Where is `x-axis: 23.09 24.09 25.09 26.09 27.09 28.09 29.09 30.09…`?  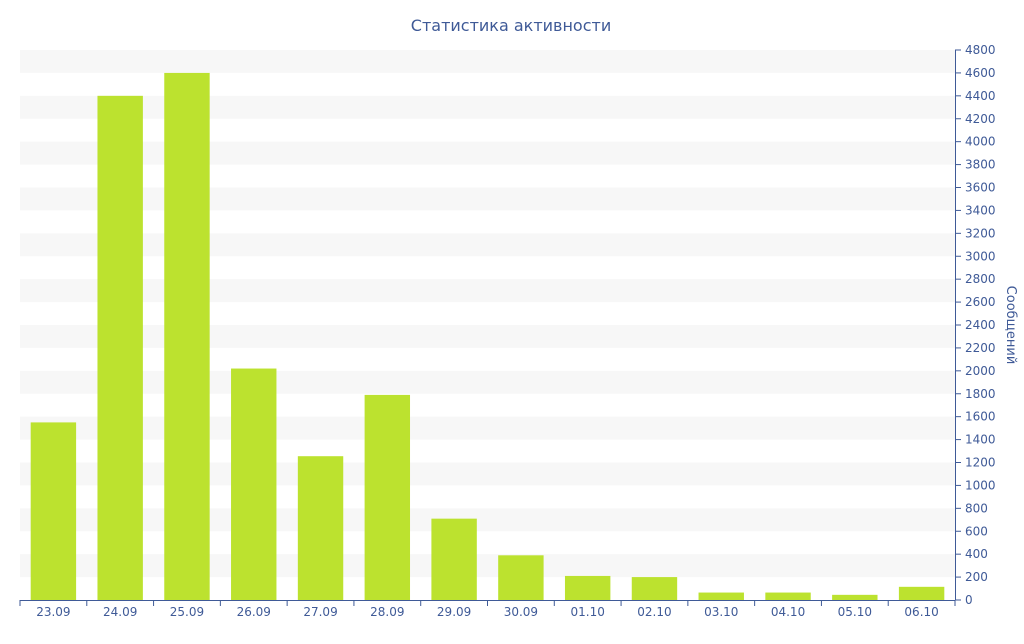
x-axis: 23.09 24.09 25.09 26.09 27.09 28.09 29.09 30.09… is located at coordinates (487, 609).